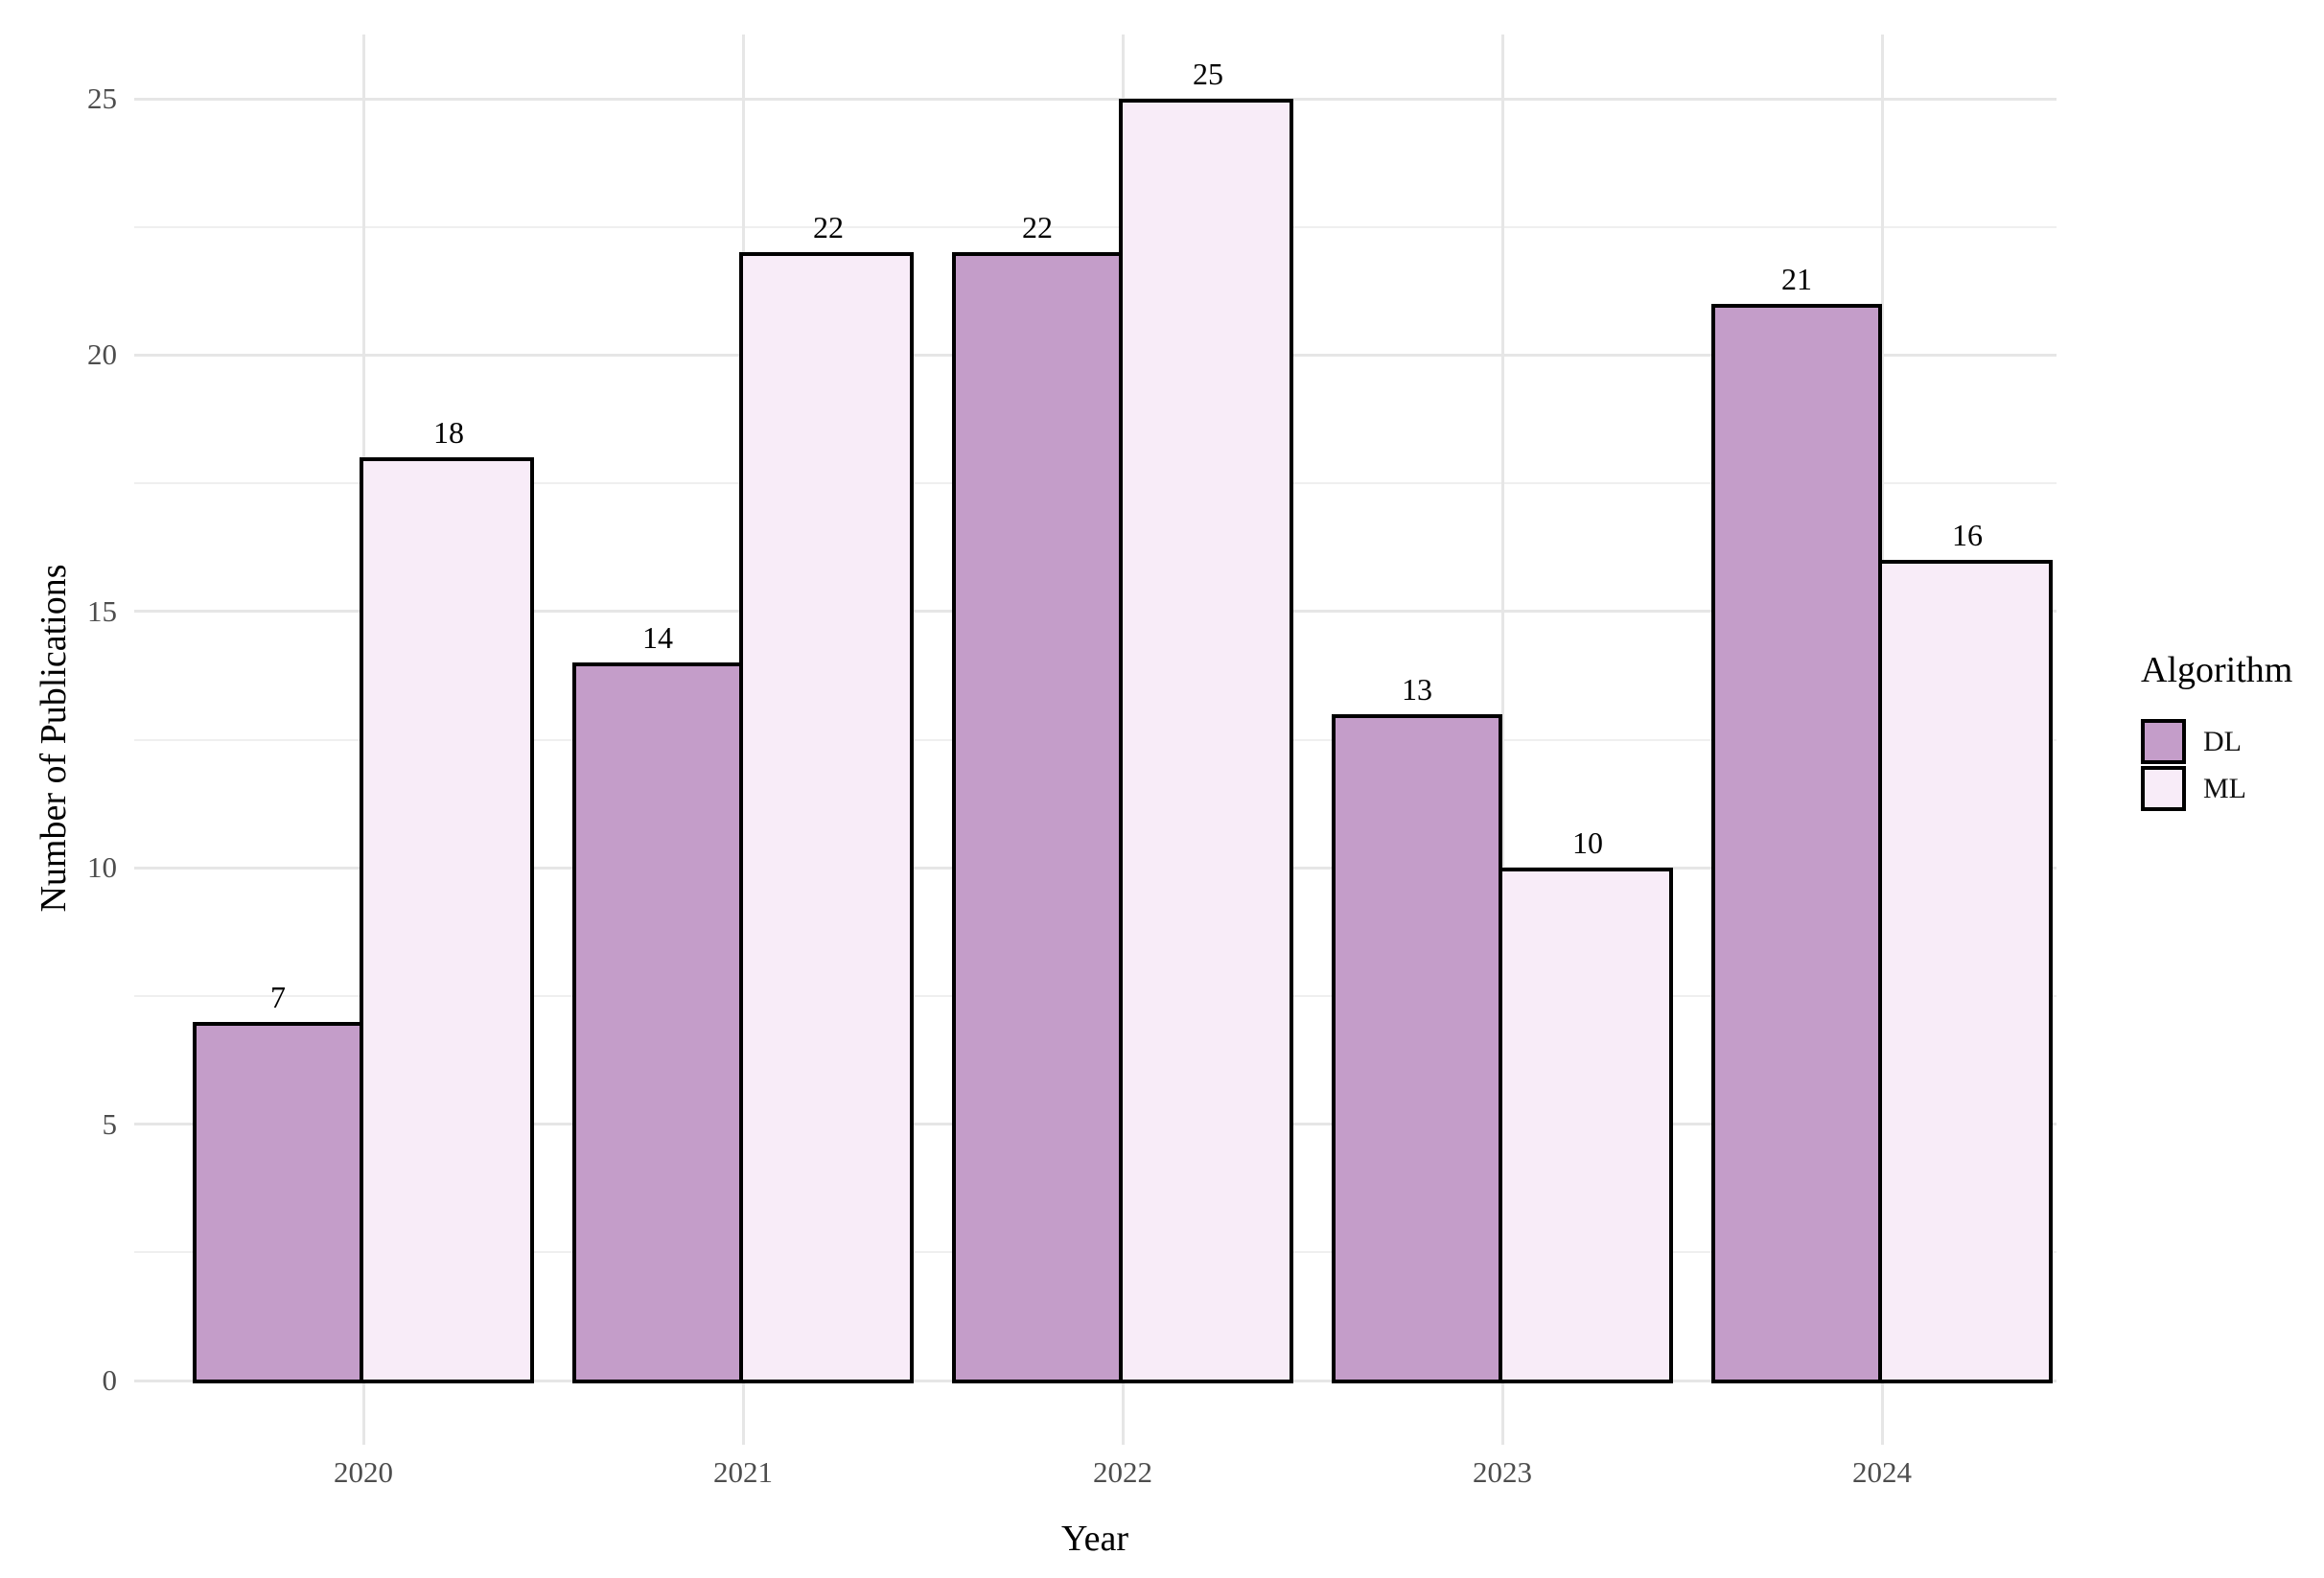 This screenshot has height=1578, width=2324. I want to click on bar-value-label-dl-2024: 21, so click(1796, 279).